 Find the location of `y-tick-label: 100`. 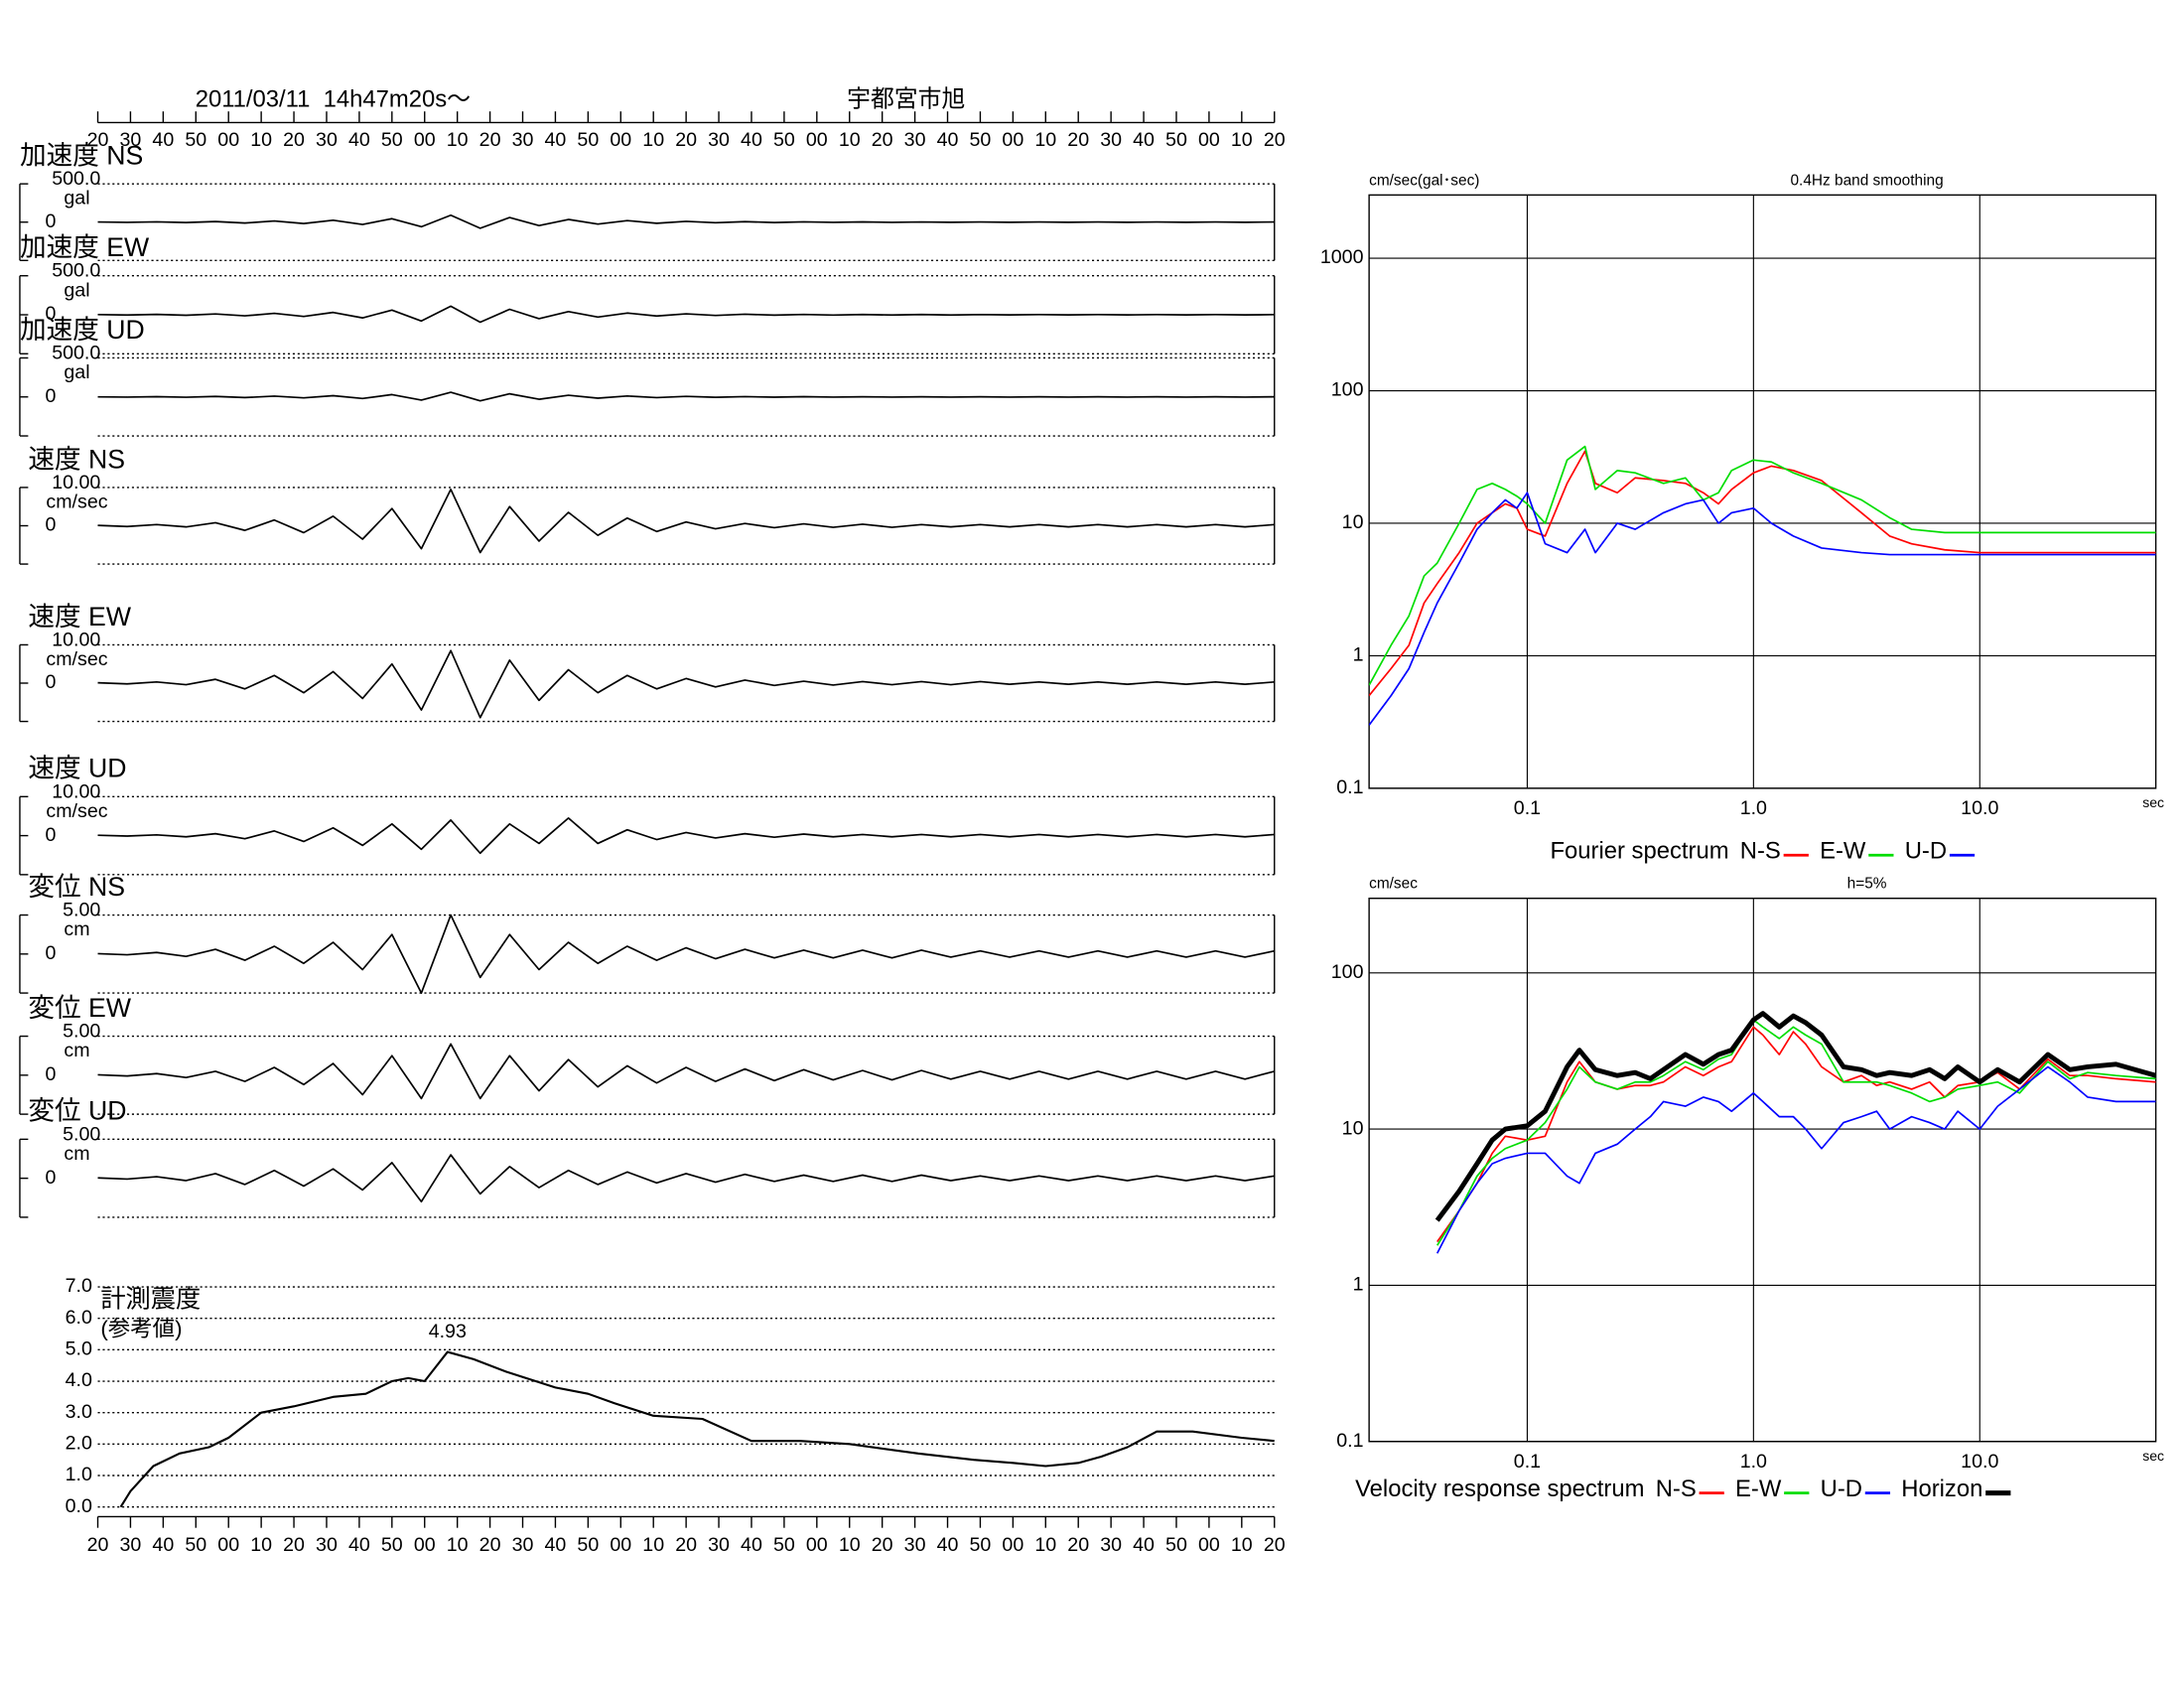

y-tick-label: 100 is located at coordinates (1347, 972).